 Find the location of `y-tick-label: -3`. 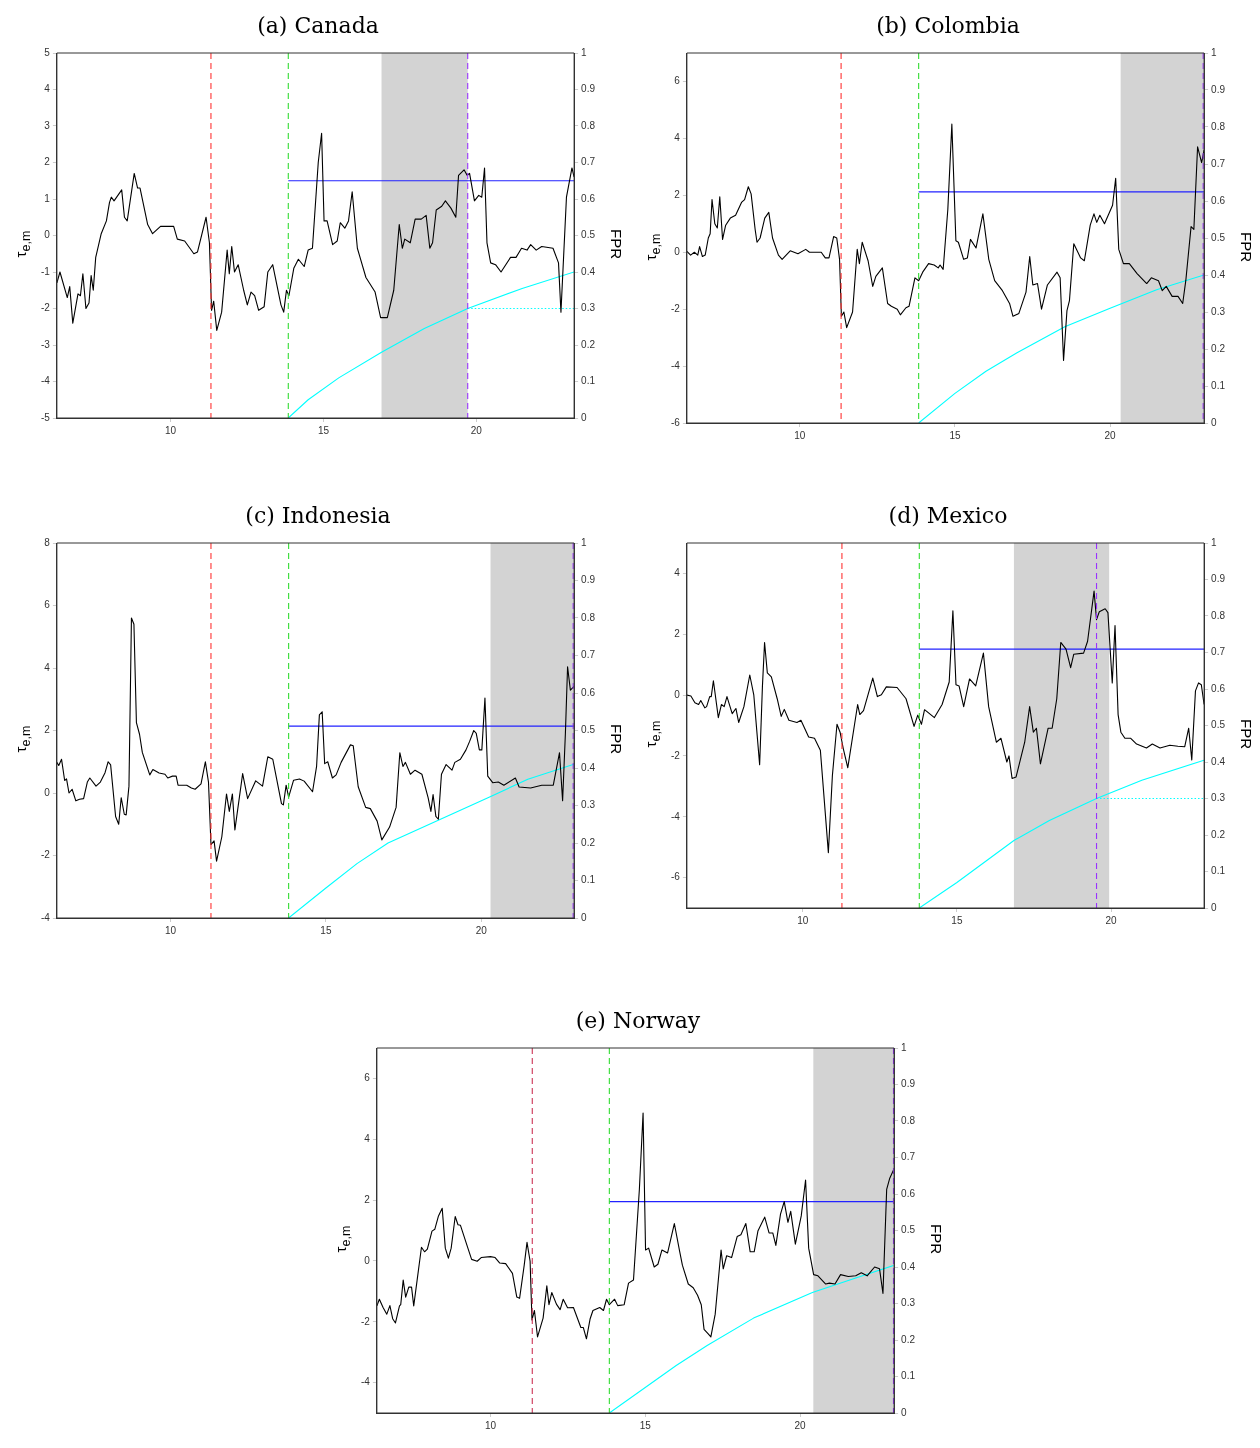

y-tick-label: -3 is located at coordinates (45, 344).